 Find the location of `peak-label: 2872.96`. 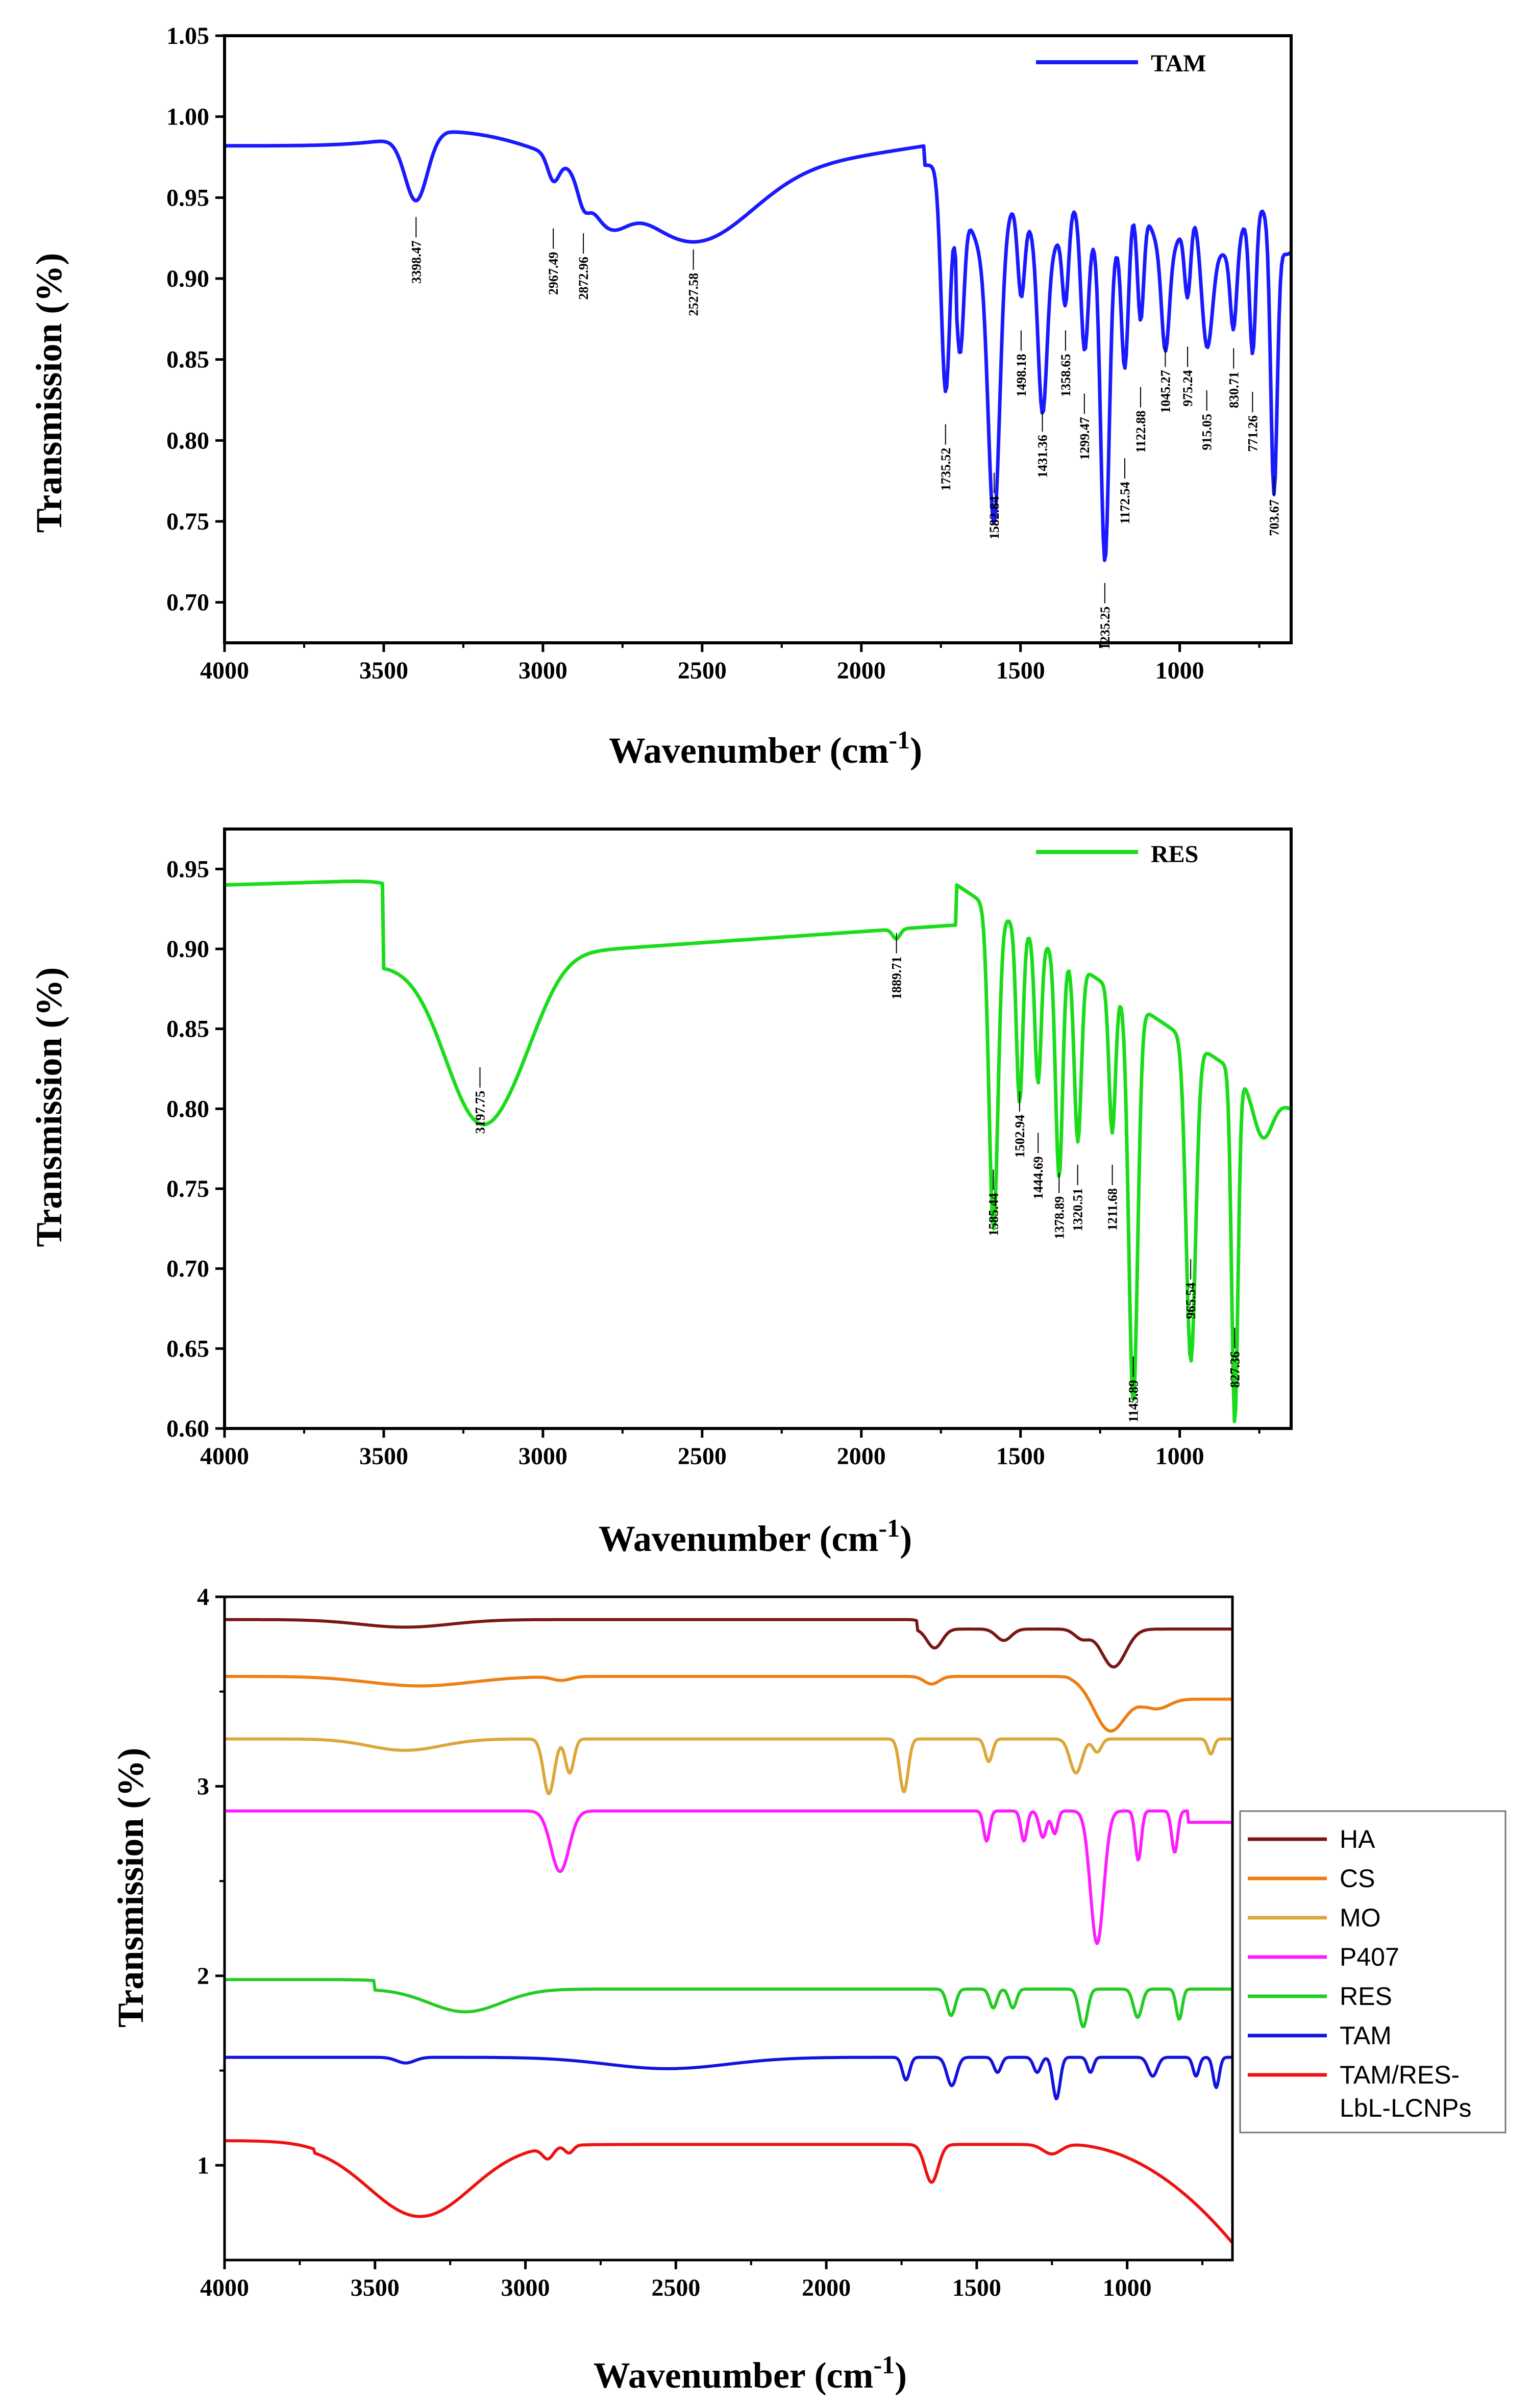

peak-label: 2872.96 is located at coordinates (583, 278).